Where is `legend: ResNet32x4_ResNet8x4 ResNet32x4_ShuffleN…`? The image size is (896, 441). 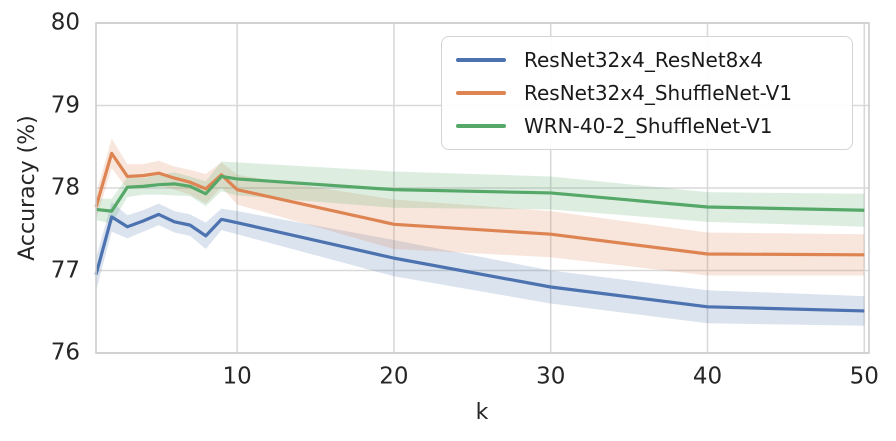
legend: ResNet32x4_ResNet8x4 ResNet32x4_ShuffleN… is located at coordinates (647, 93).